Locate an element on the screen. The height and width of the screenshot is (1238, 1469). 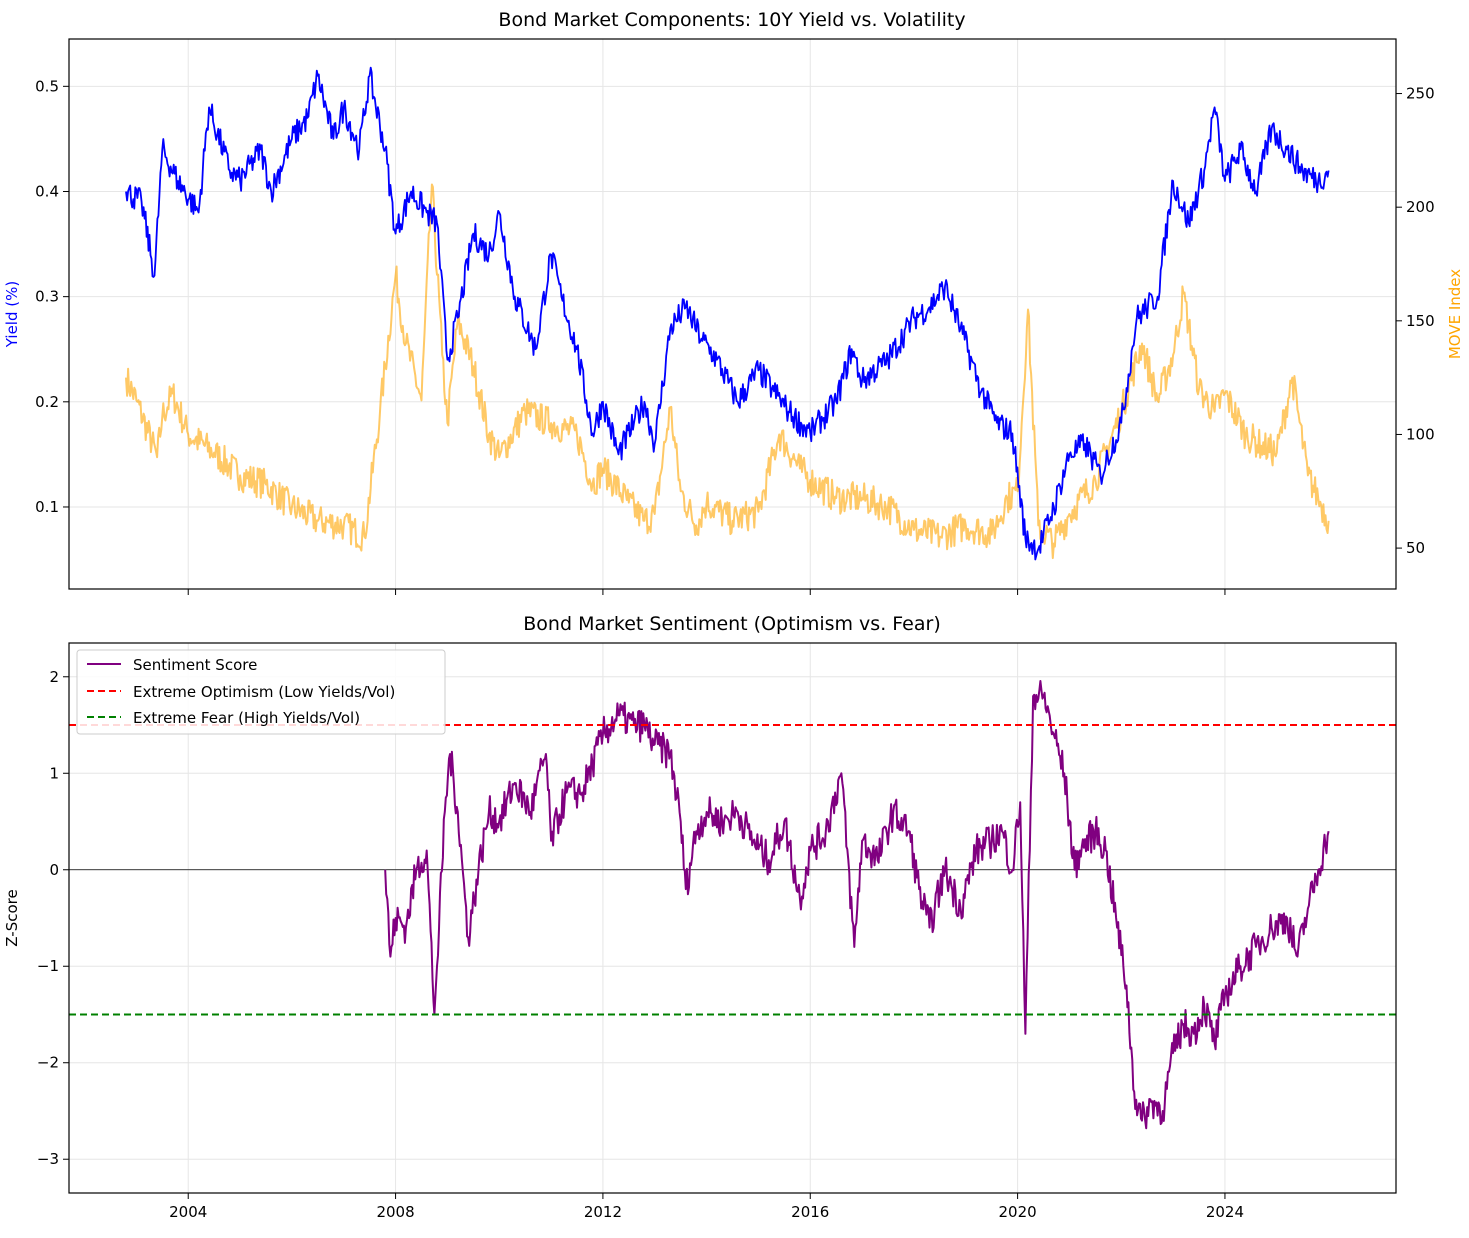
bottom-y-axis-label: Z-Score is located at coordinates (12, 917).